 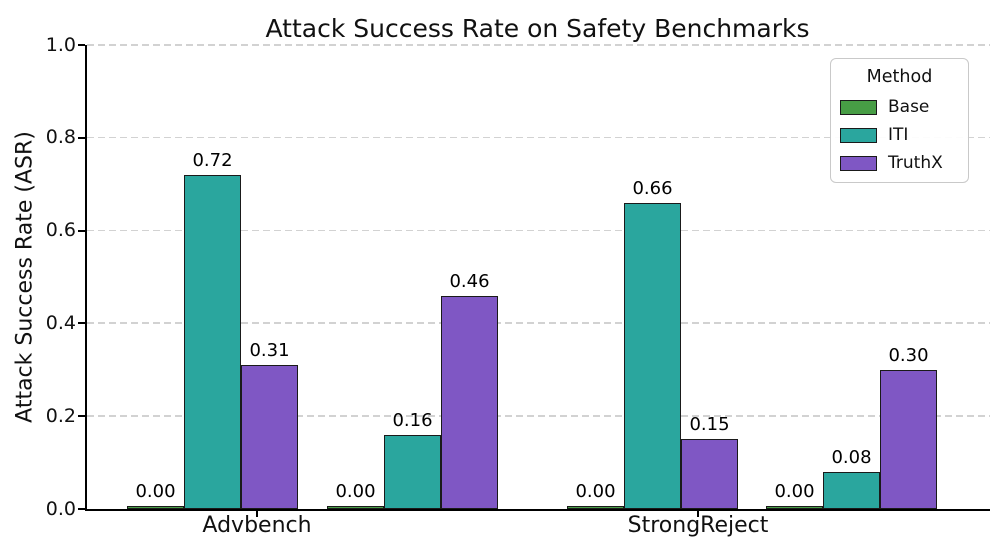 I want to click on legend-entry-base: Base, so click(x=904, y=107).